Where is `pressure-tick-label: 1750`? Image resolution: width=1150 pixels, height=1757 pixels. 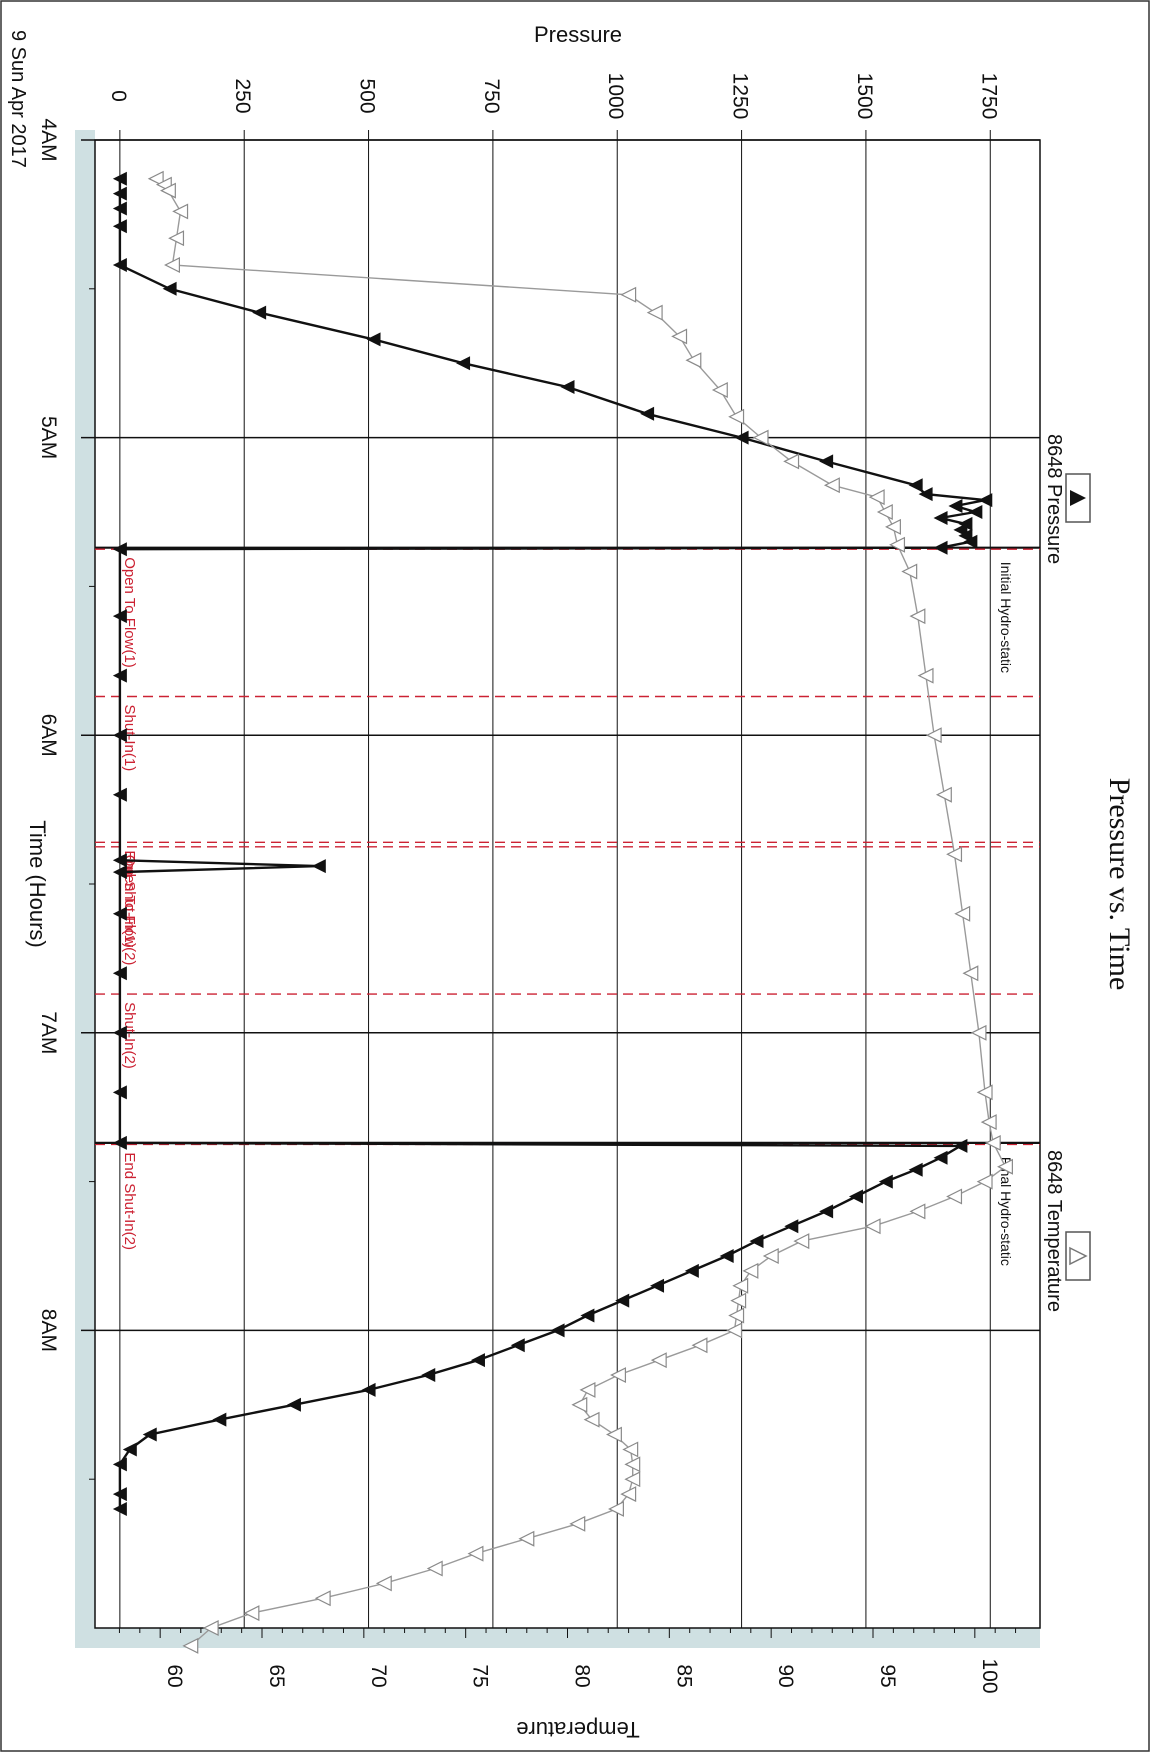
pressure-tick-label: 1750 is located at coordinates (988, 96).